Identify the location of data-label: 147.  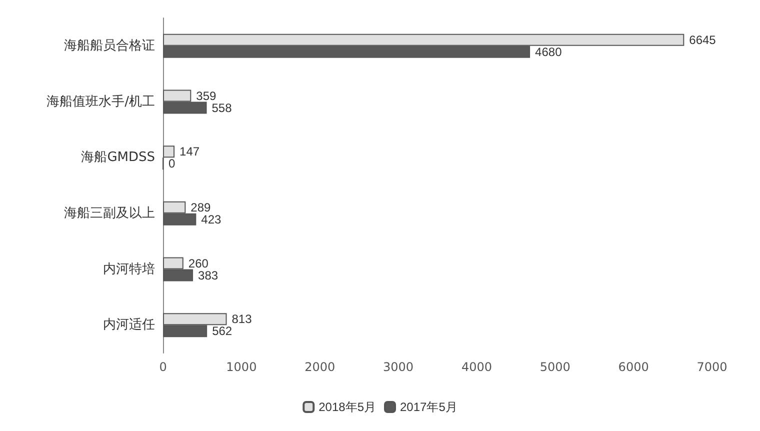
(190, 151).